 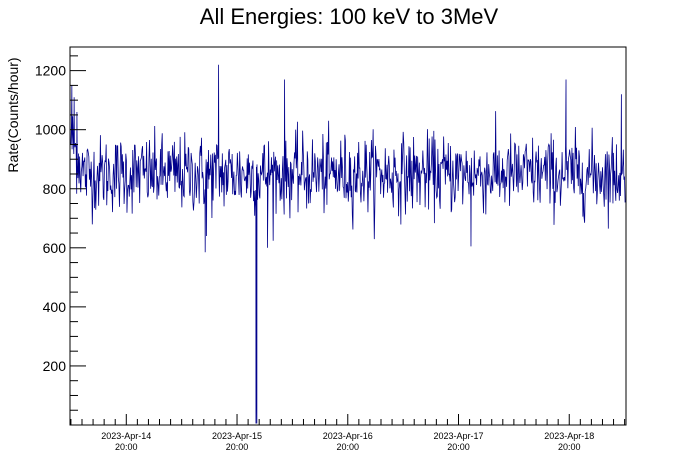 What do you see at coordinates (349, 16) in the screenshot?
I see `chart-title: All Energies: 100 keV to 3MeV` at bounding box center [349, 16].